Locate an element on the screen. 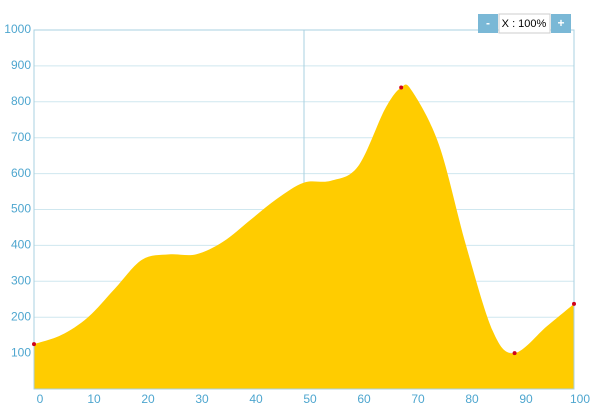  y-tick-label: 300 is located at coordinates (21, 280).